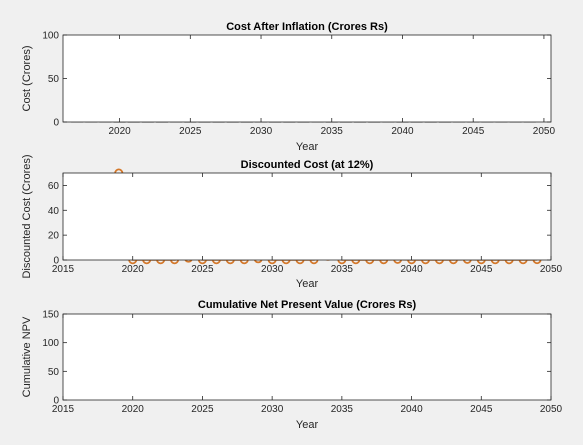 This screenshot has height=445, width=583. What do you see at coordinates (54, 211) in the screenshot?
I see `y-tick-label: 40` at bounding box center [54, 211].